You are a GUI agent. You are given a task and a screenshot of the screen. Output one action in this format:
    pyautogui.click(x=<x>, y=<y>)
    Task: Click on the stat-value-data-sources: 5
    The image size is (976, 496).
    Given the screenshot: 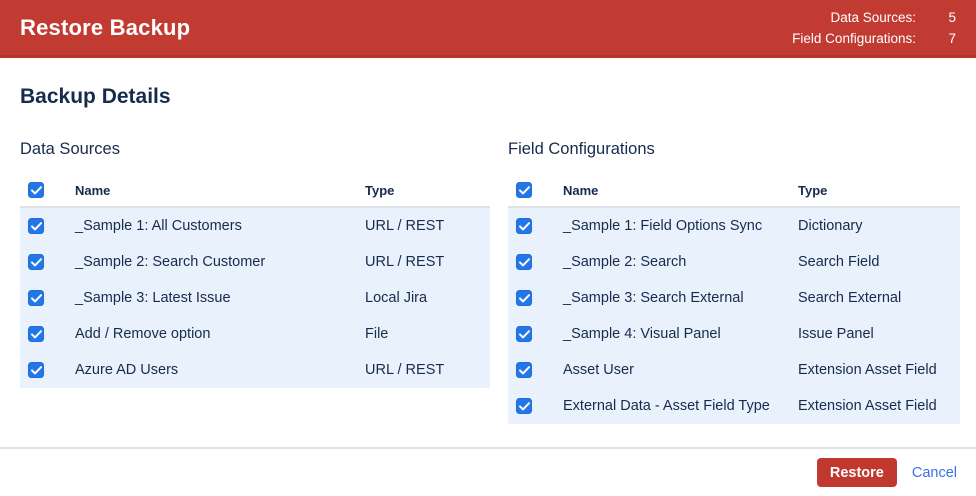 What is the action you would take?
    pyautogui.click(x=952, y=17)
    